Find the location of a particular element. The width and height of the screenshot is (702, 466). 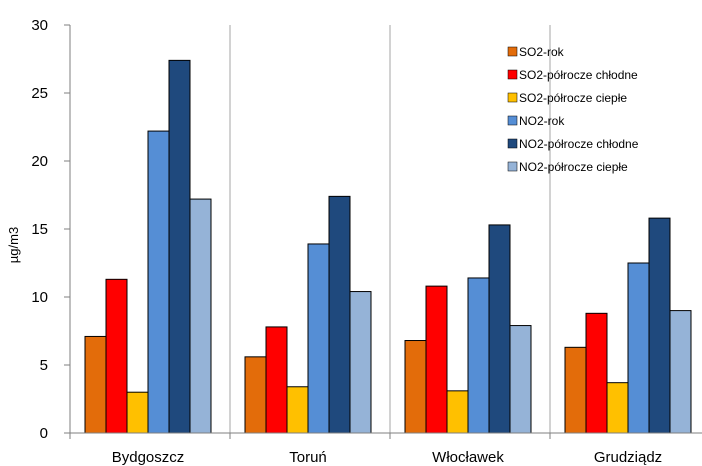

y-axis-title: µg/m3 is located at coordinates (13, 245).